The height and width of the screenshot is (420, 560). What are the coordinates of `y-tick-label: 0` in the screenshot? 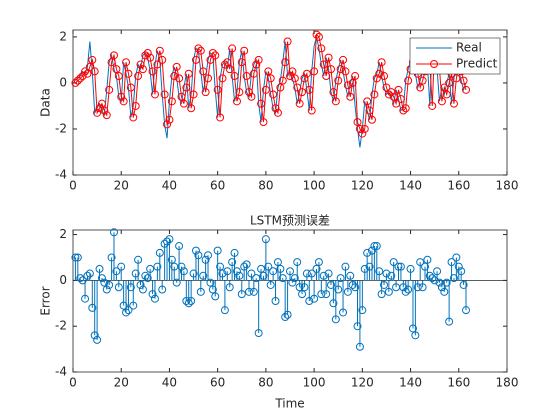 It's located at (63, 280).